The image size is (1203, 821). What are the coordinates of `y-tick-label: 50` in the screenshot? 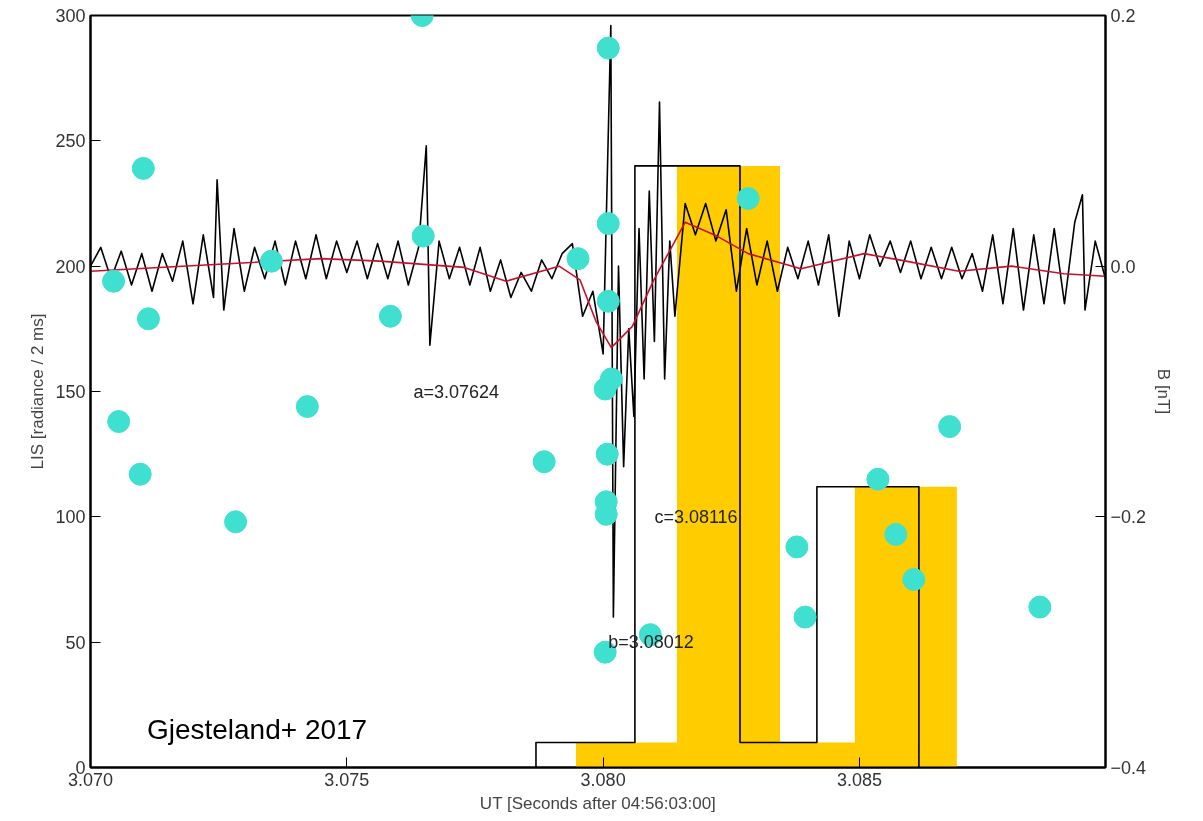 It's located at (75, 642).